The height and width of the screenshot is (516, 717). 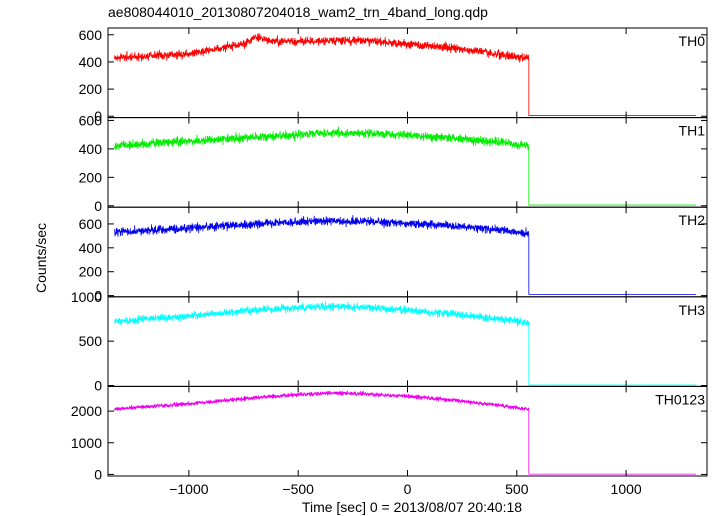 I want to click on panel-label-th1: TH1, so click(x=692, y=131).